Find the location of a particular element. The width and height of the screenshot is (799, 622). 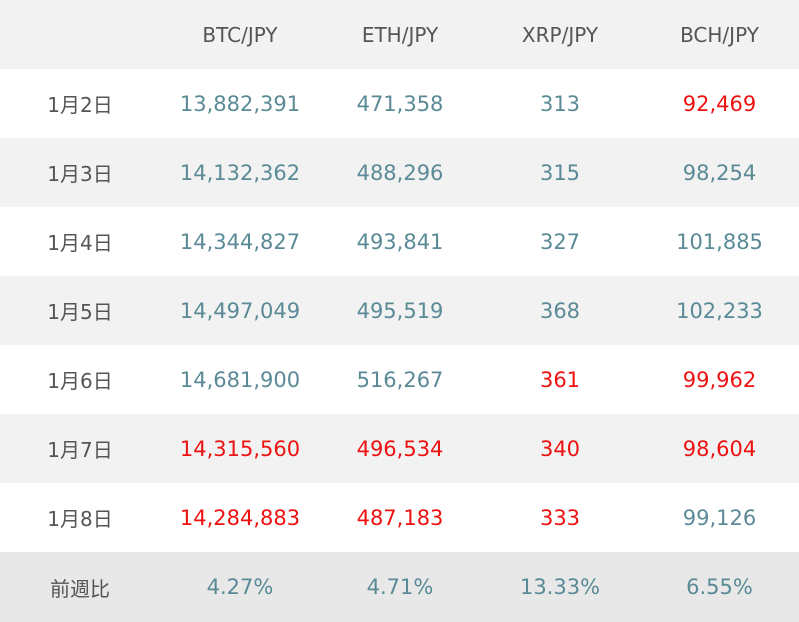

bch-weekly-change: 6.55% is located at coordinates (719, 587).